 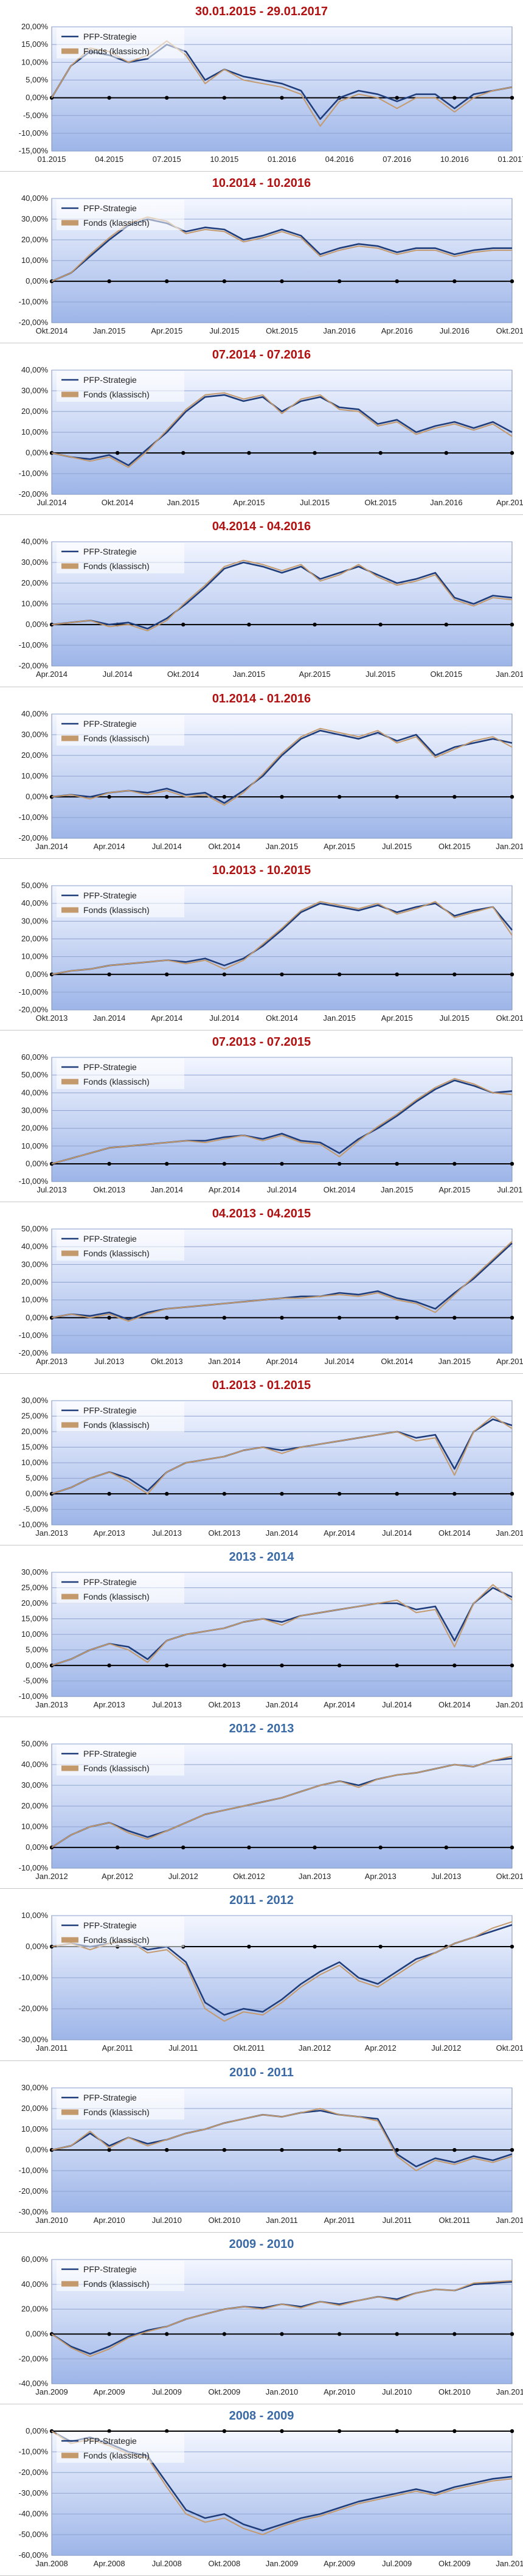 What do you see at coordinates (117, 2048) in the screenshot?
I see `x-tick-label: Apr.2011` at bounding box center [117, 2048].